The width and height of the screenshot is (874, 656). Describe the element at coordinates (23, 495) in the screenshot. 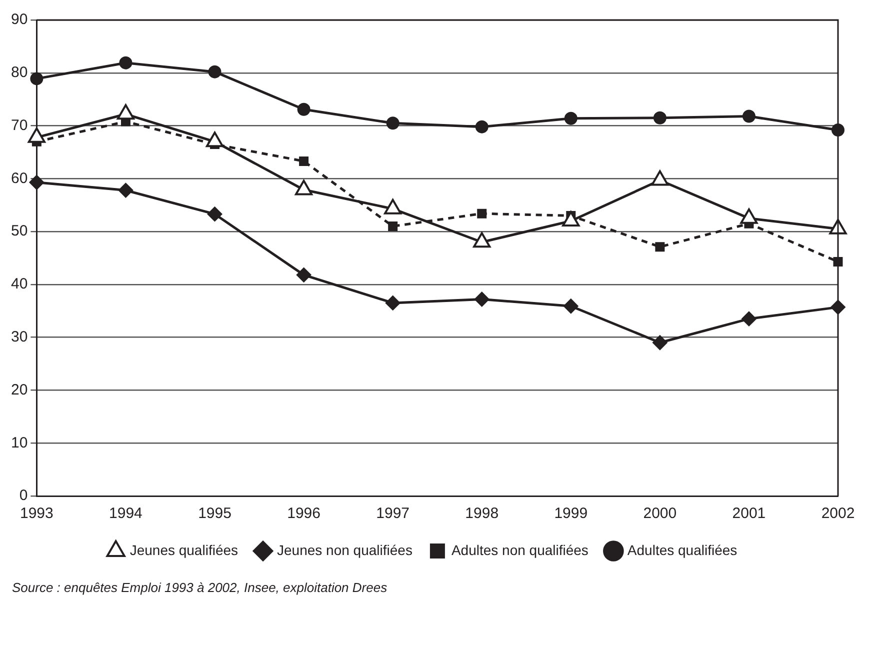

I see `y-tick-label: 0` at that location.